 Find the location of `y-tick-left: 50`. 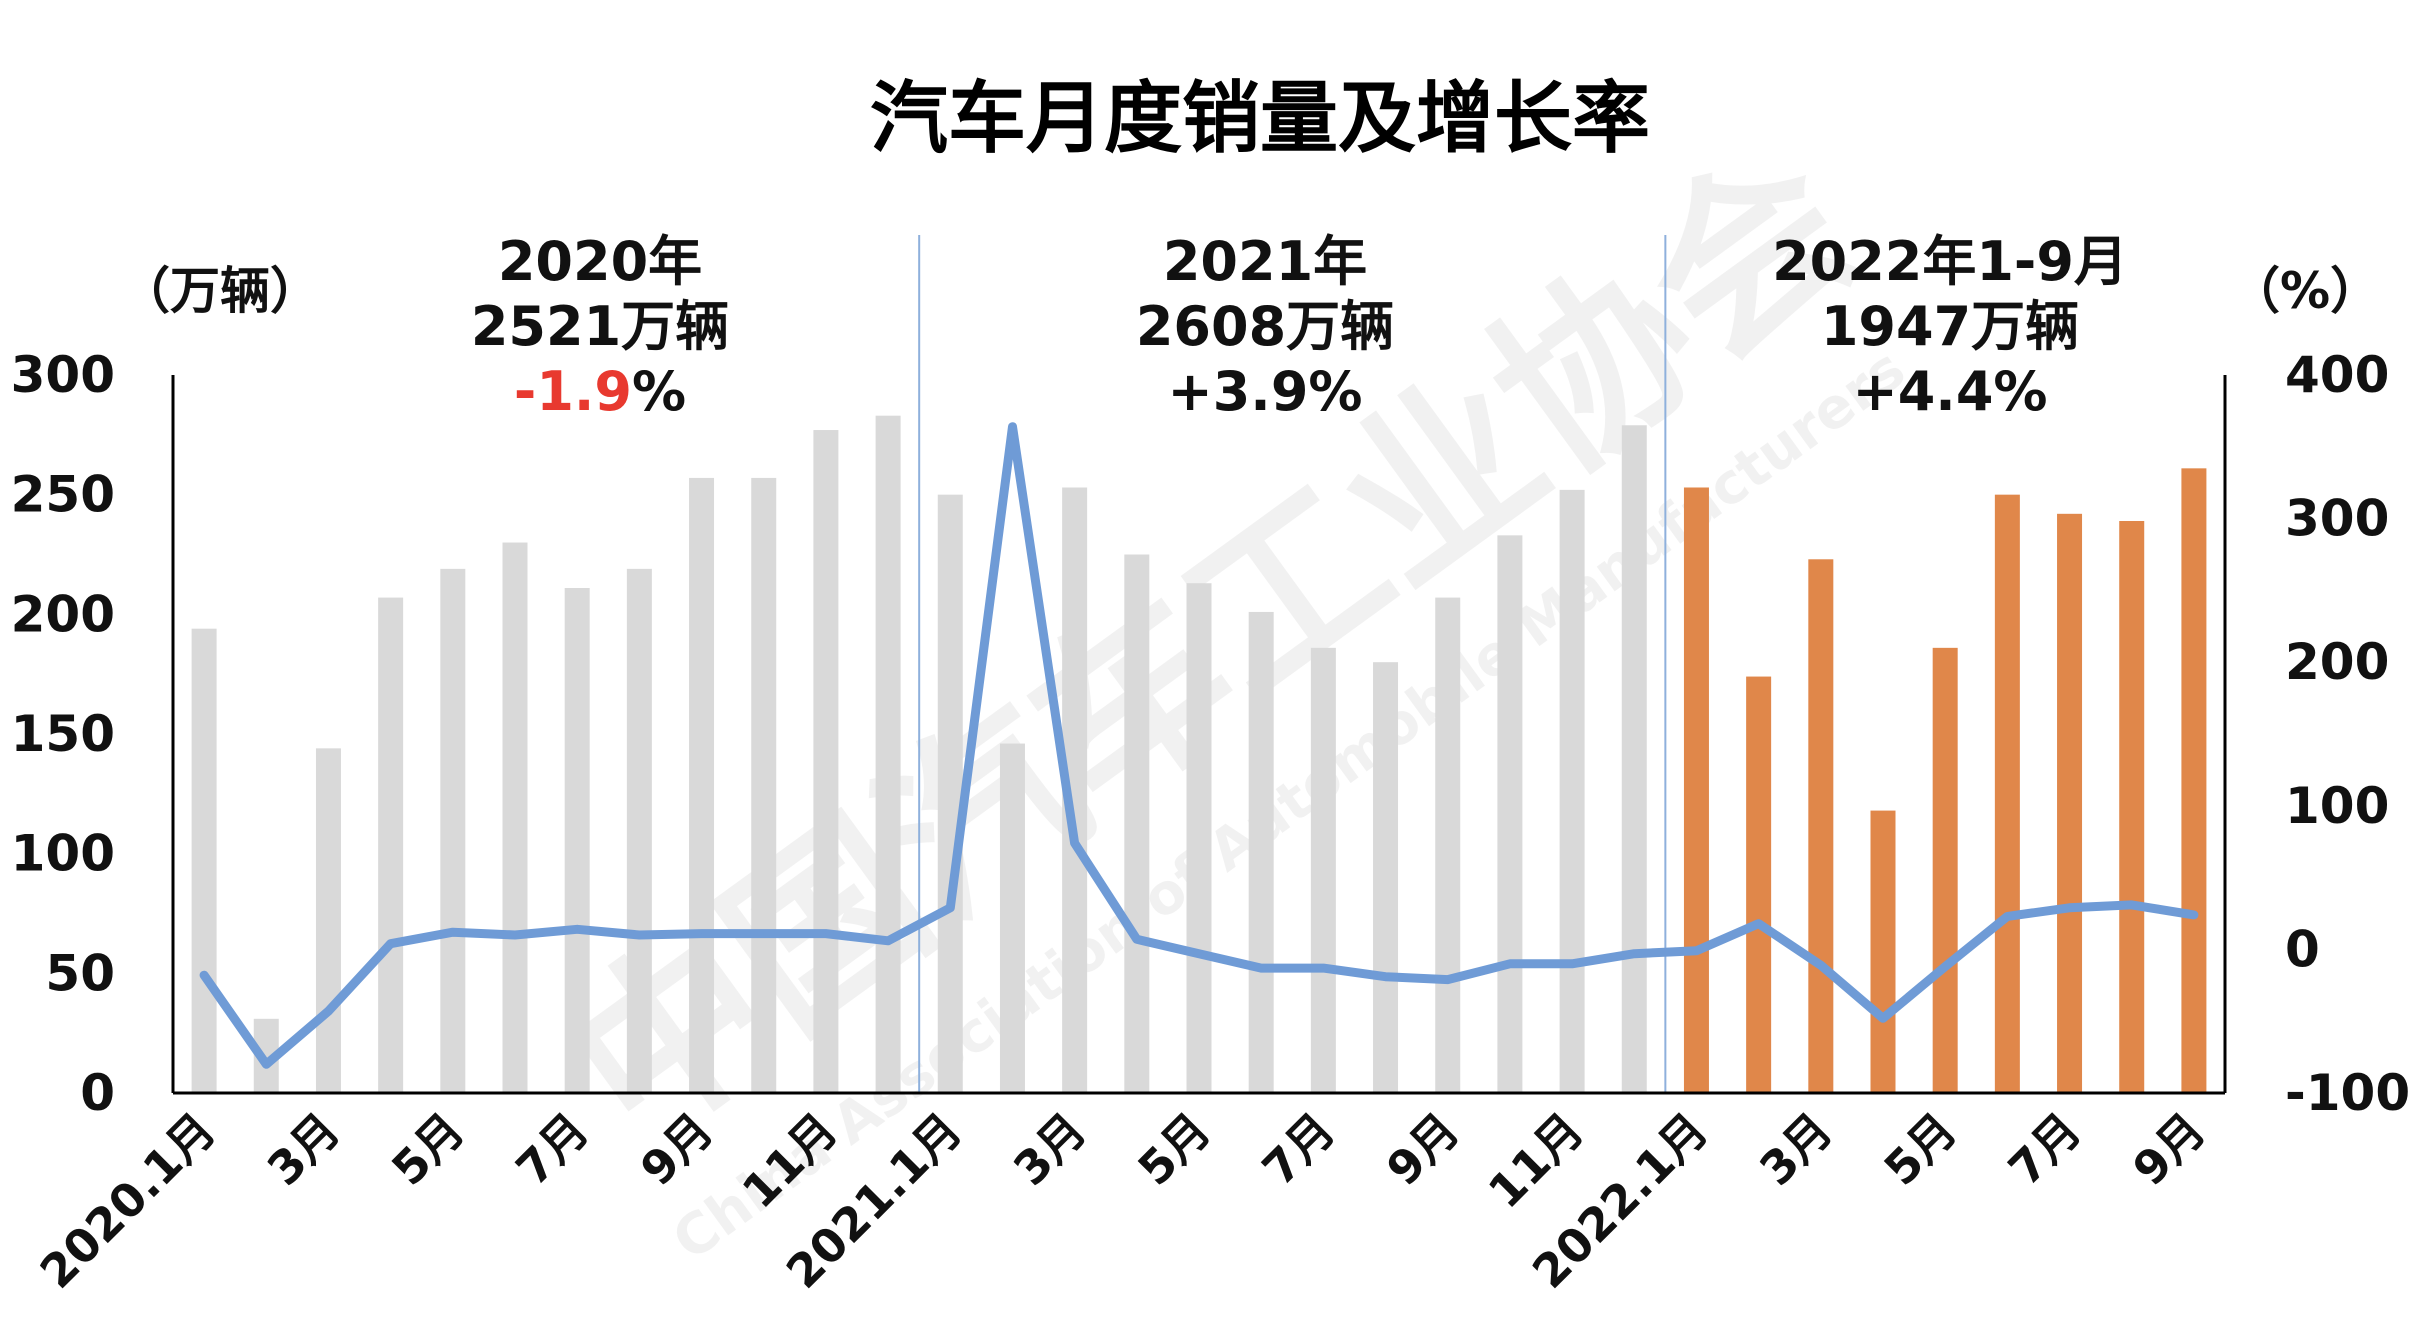

y-tick-left: 50 is located at coordinates (80, 973).